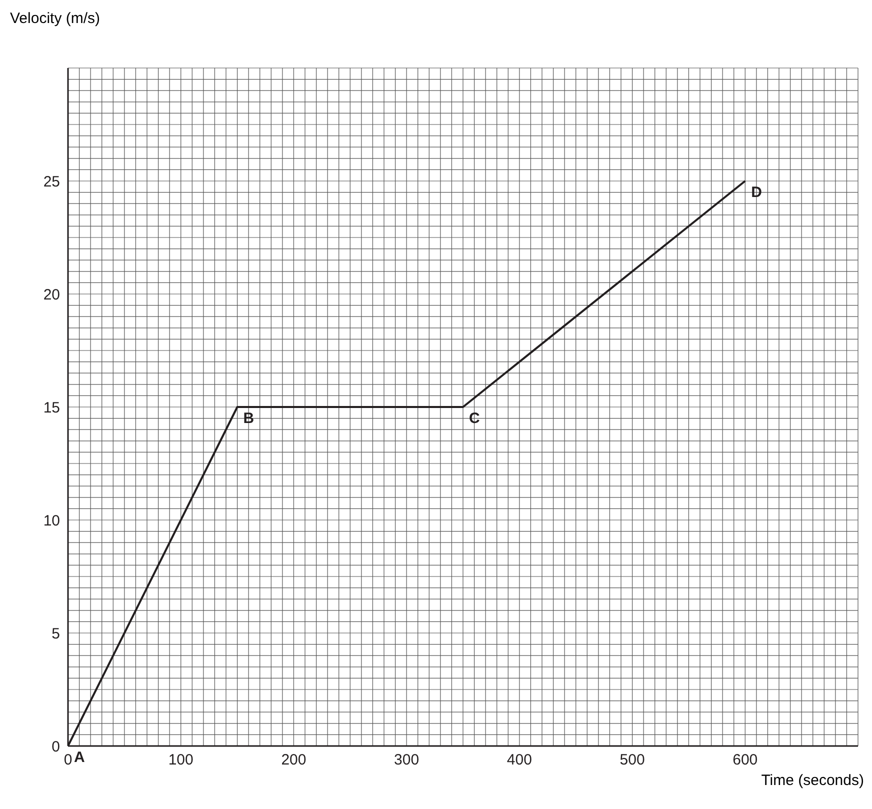 Image resolution: width=872 pixels, height=809 pixels. What do you see at coordinates (51, 407) in the screenshot?
I see `y-tick-label: 15` at bounding box center [51, 407].